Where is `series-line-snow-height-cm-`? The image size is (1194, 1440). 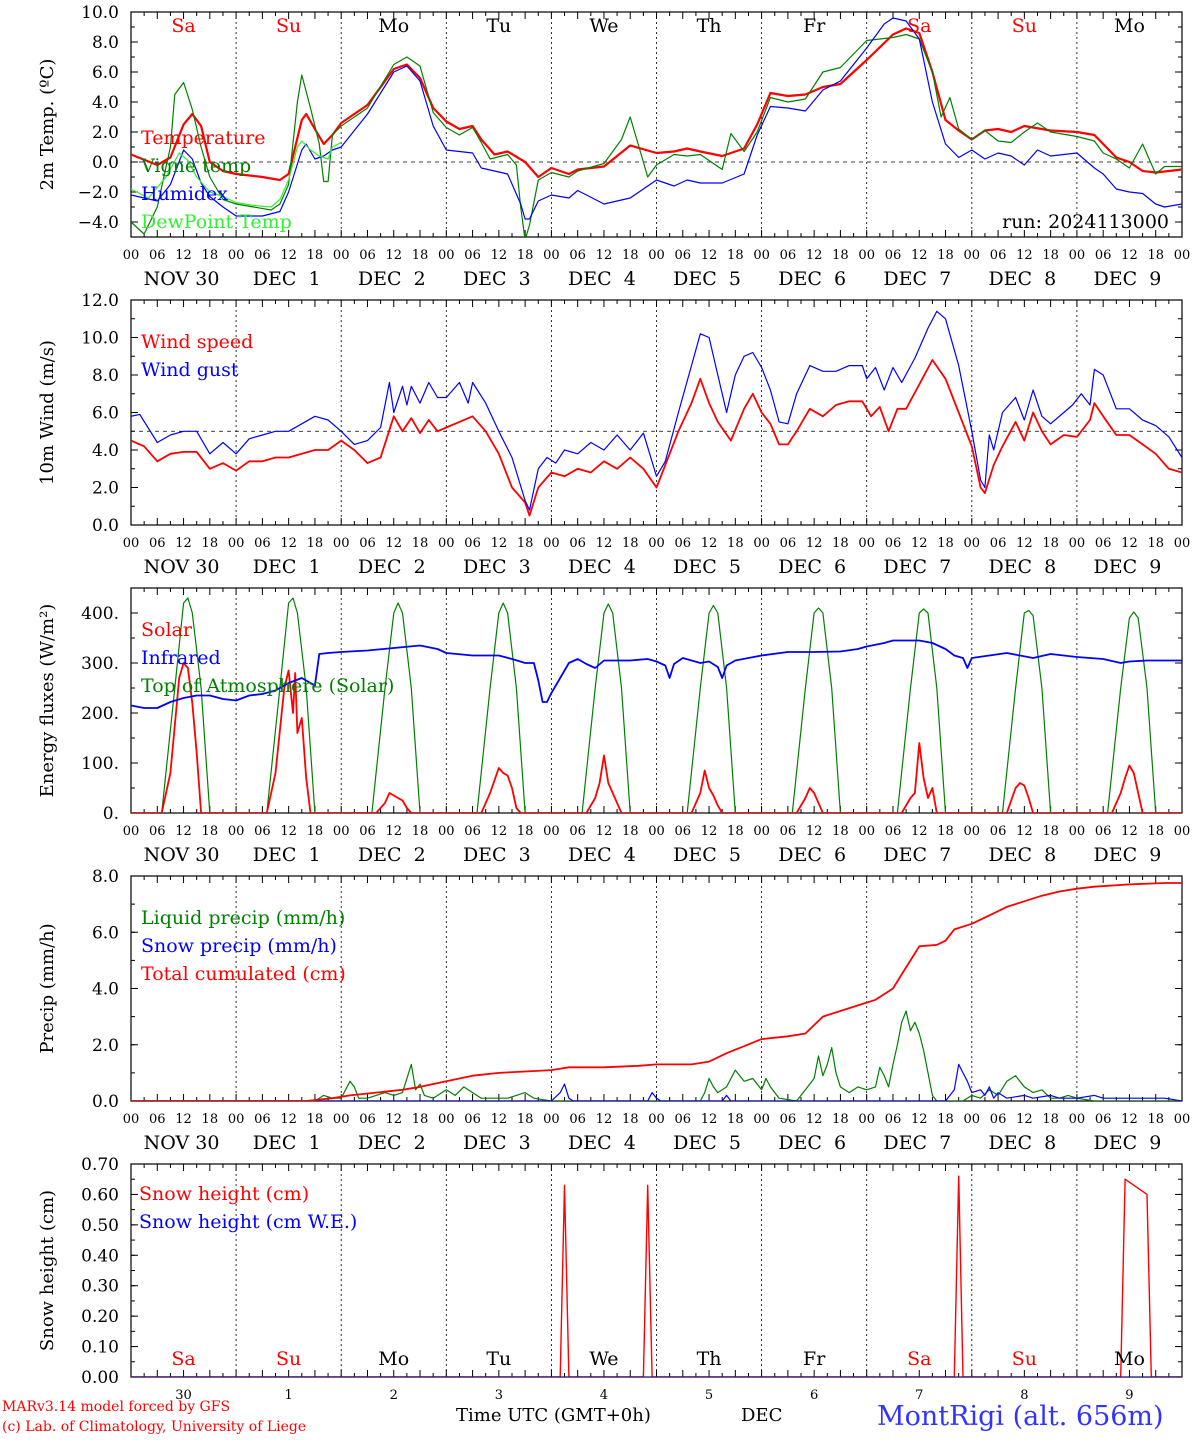 series-line-snow-height-cm- is located at coordinates (656, 1276).